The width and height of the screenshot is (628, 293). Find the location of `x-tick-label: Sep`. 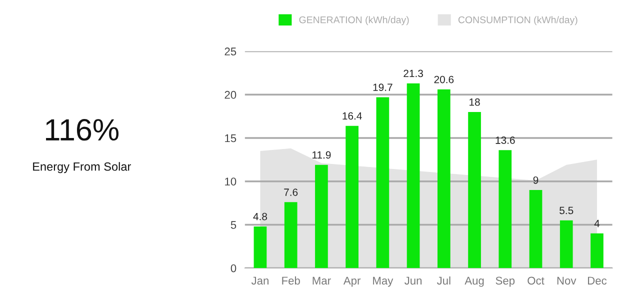

x-tick-label: Sep is located at coordinates (505, 281).